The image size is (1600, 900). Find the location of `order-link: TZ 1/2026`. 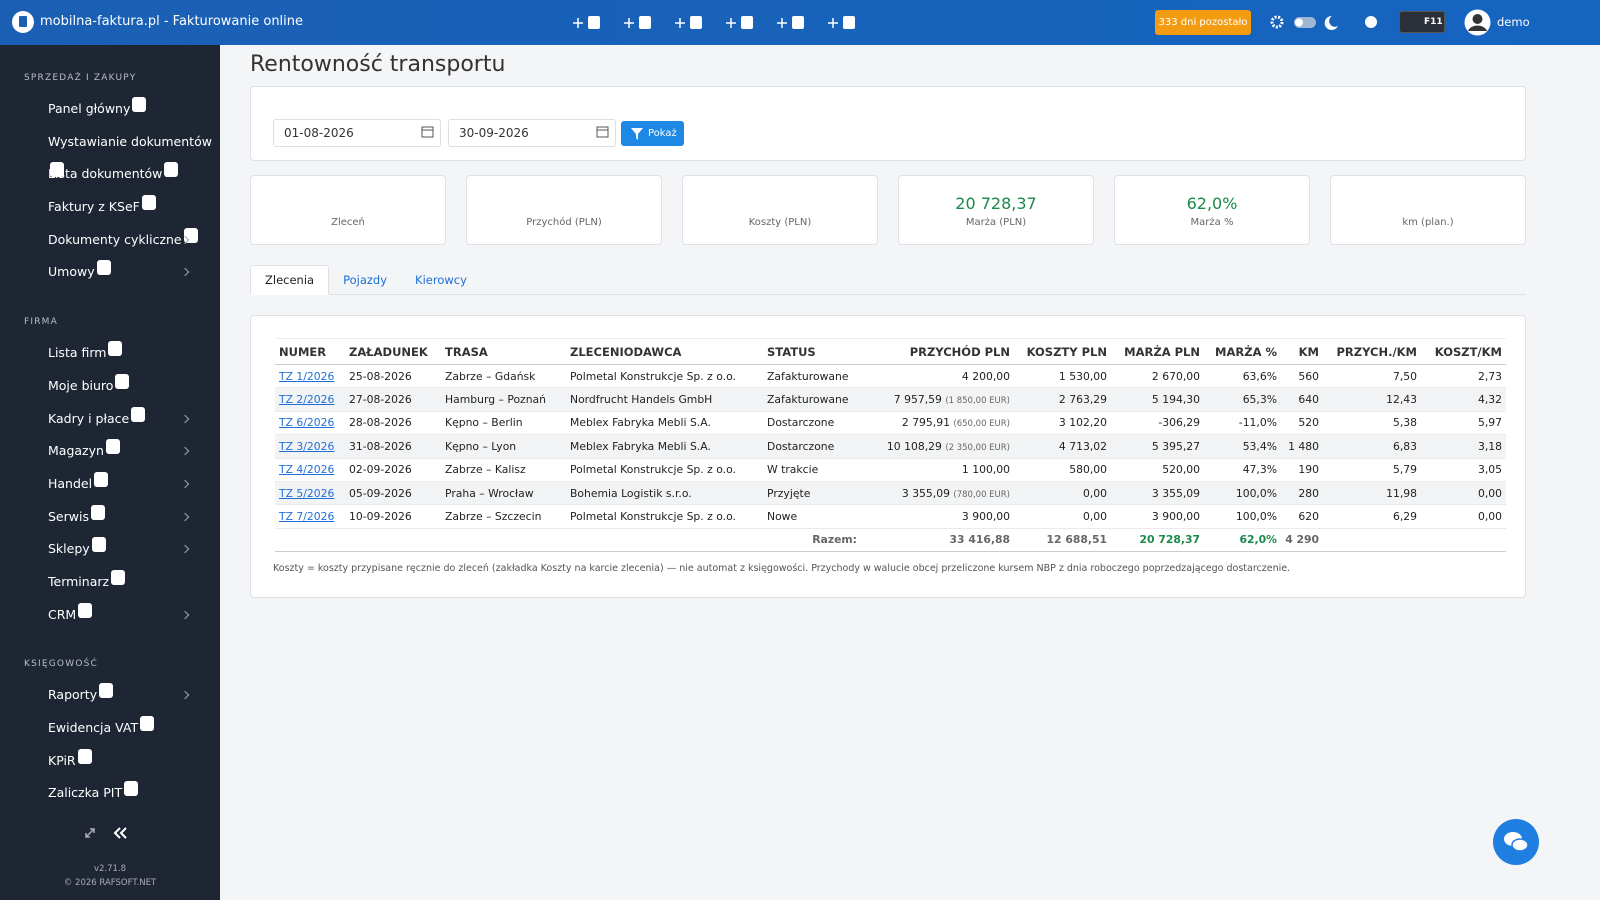

order-link: TZ 1/2026 is located at coordinates (307, 376).